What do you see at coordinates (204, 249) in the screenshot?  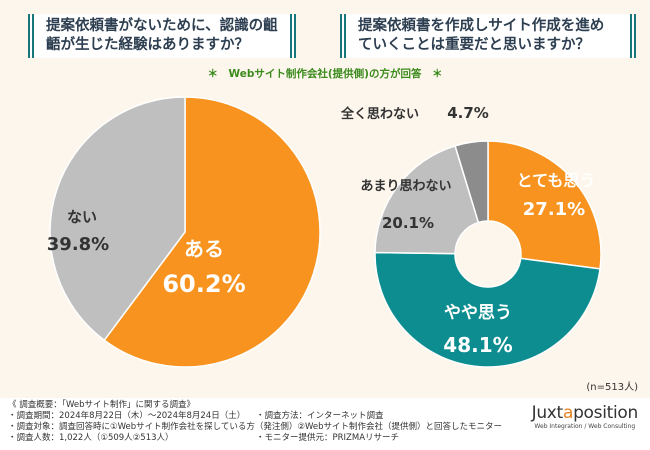 I see `slice-label: ある` at bounding box center [204, 249].